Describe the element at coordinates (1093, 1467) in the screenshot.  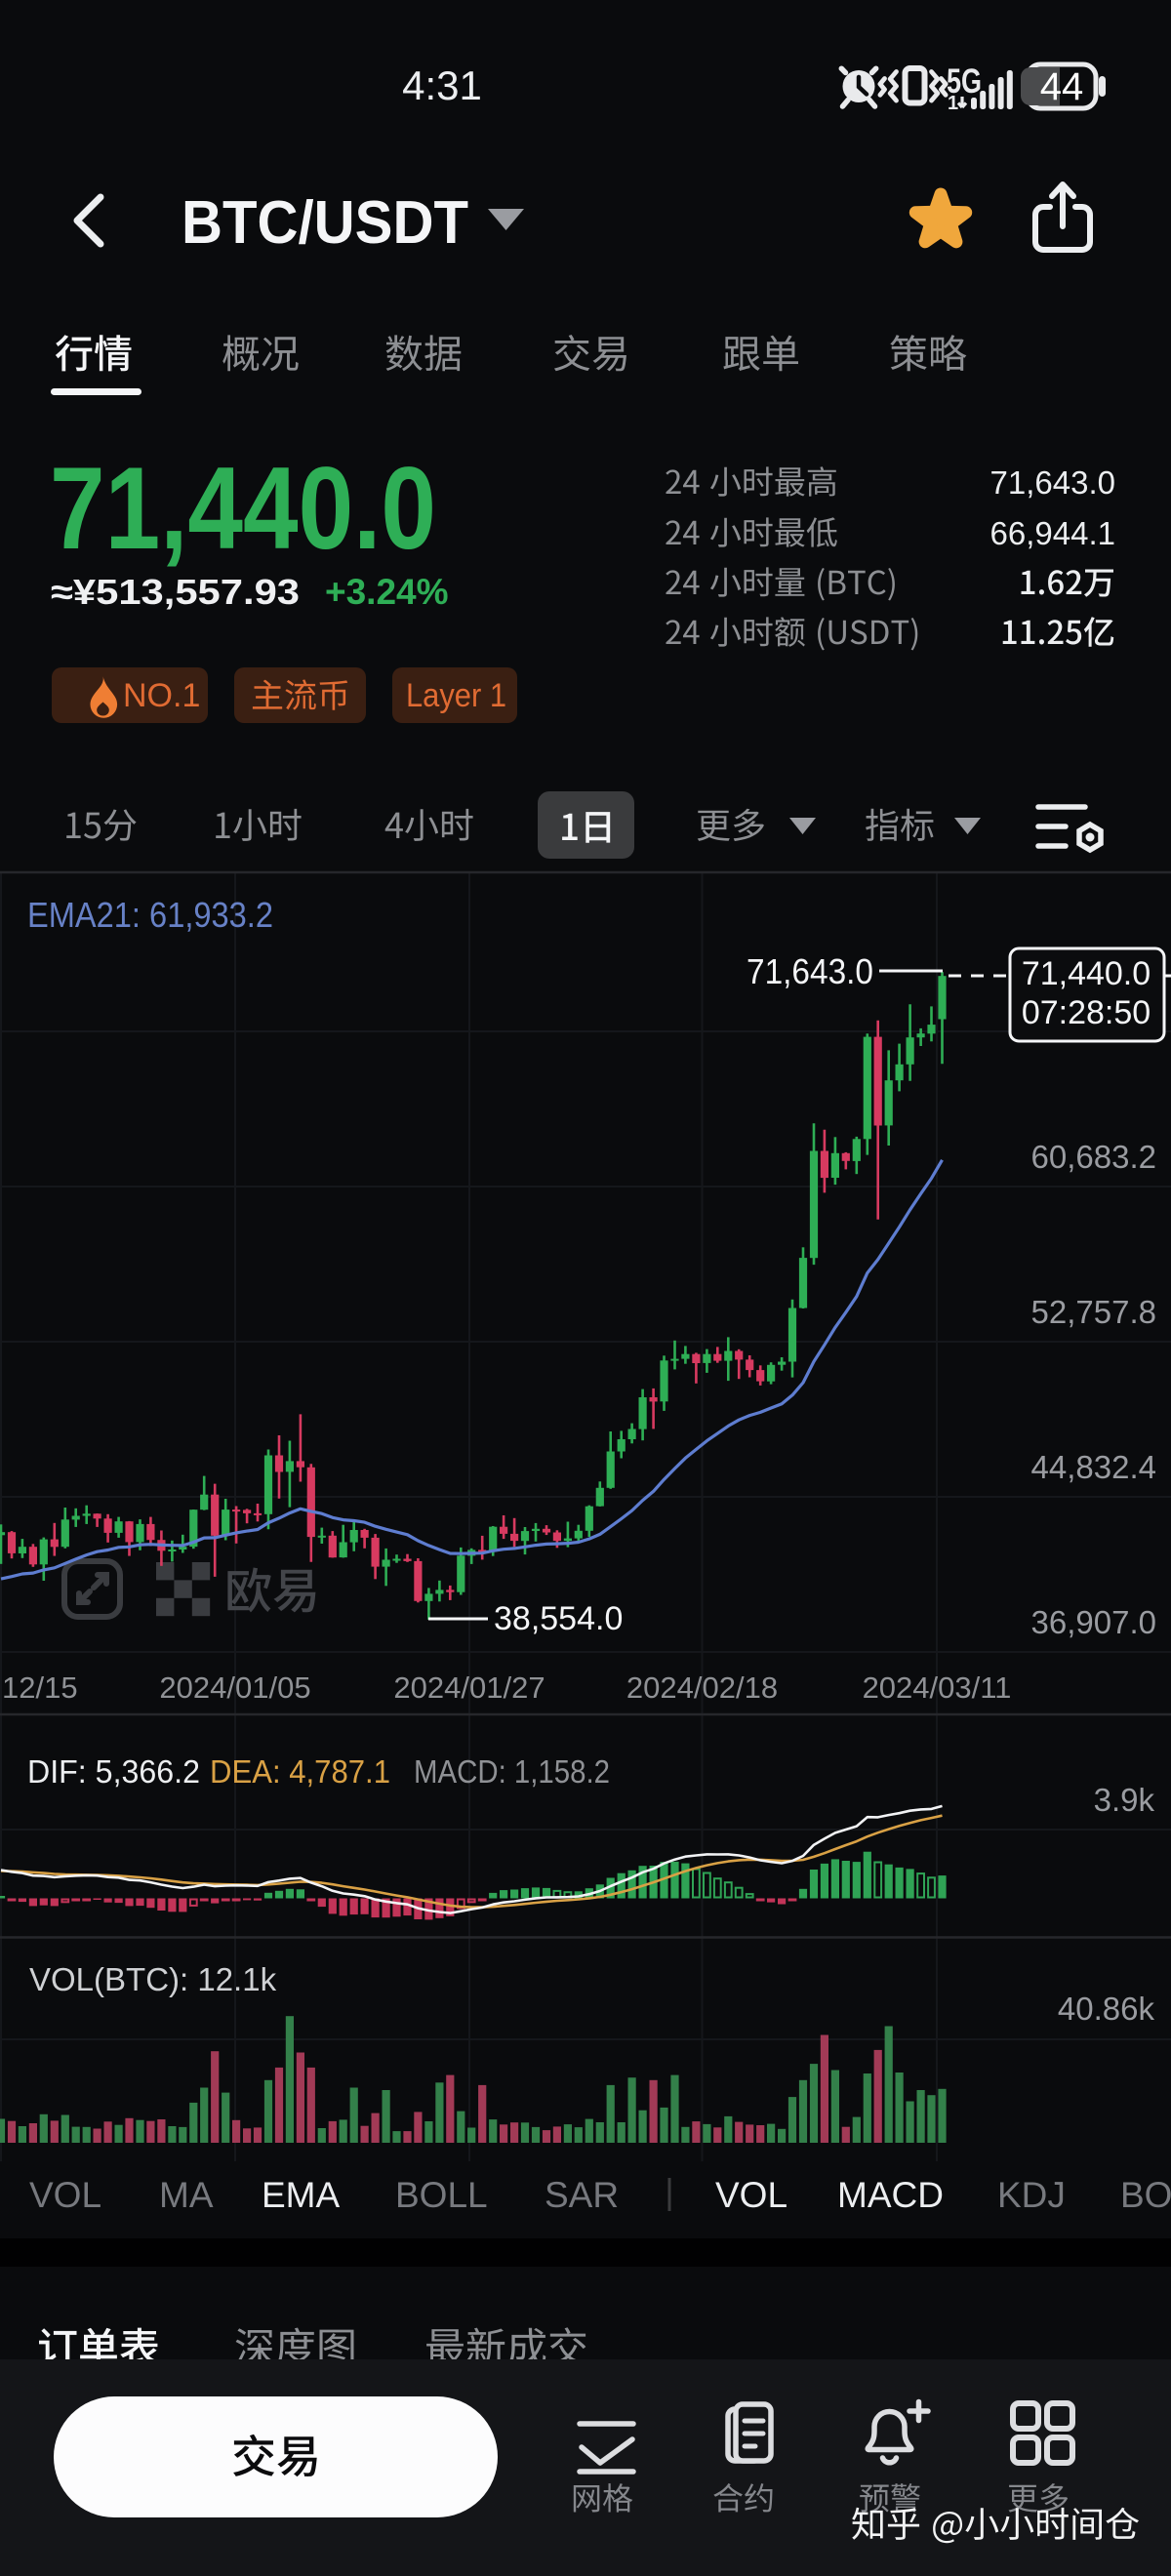
I see `svg-text: 44,832.4` at that location.